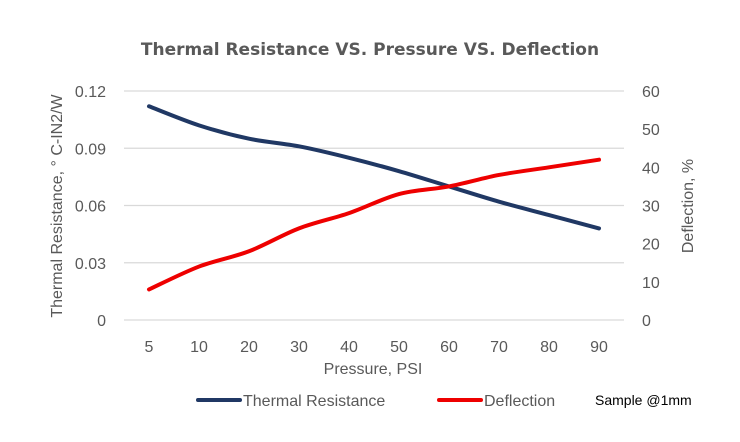  What do you see at coordinates (314, 401) in the screenshot?
I see `legend-label-thermal-resistance: Thermal Resistance` at bounding box center [314, 401].